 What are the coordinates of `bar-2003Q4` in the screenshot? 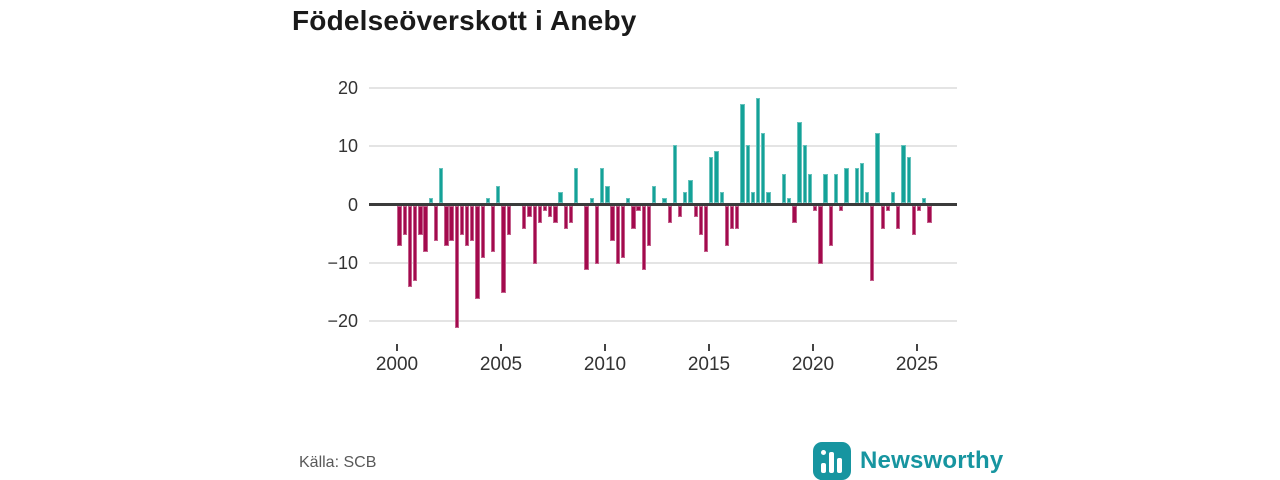 It's located at (477, 252).